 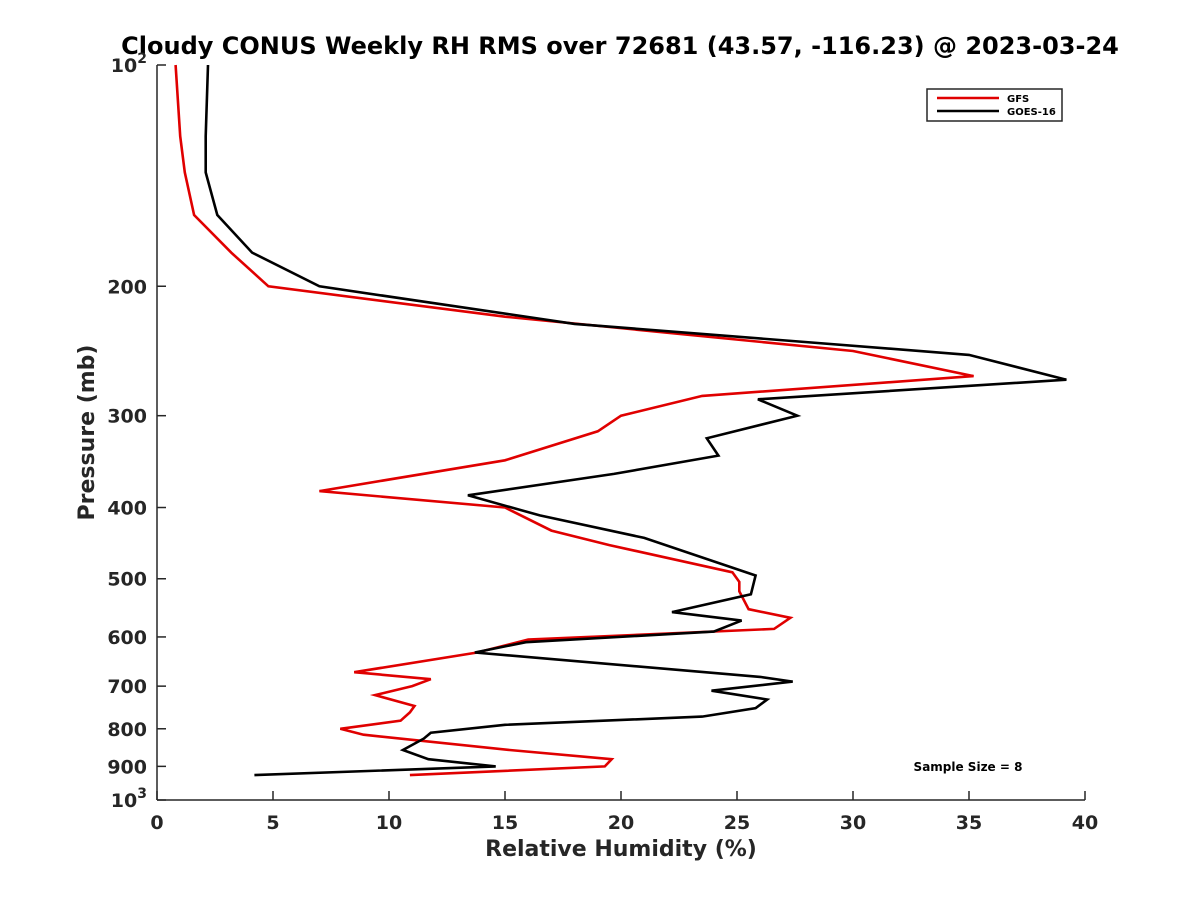 What do you see at coordinates (621, 823) in the screenshot?
I see `x-tick-label: 20` at bounding box center [621, 823].